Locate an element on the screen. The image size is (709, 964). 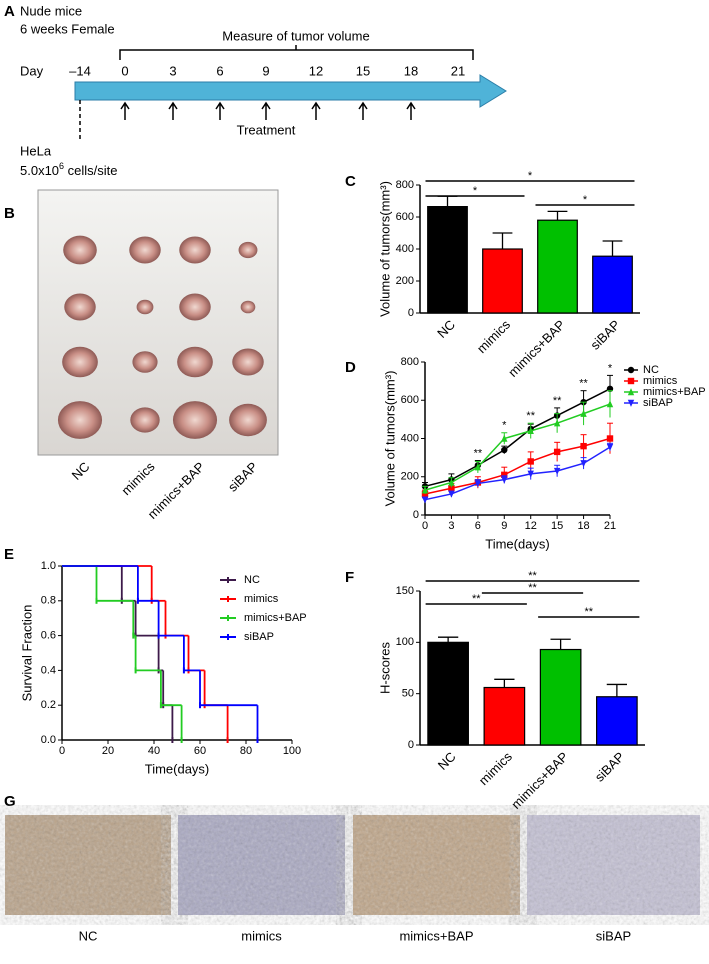
x-tick-label: 12 is located at coordinates (531, 526).